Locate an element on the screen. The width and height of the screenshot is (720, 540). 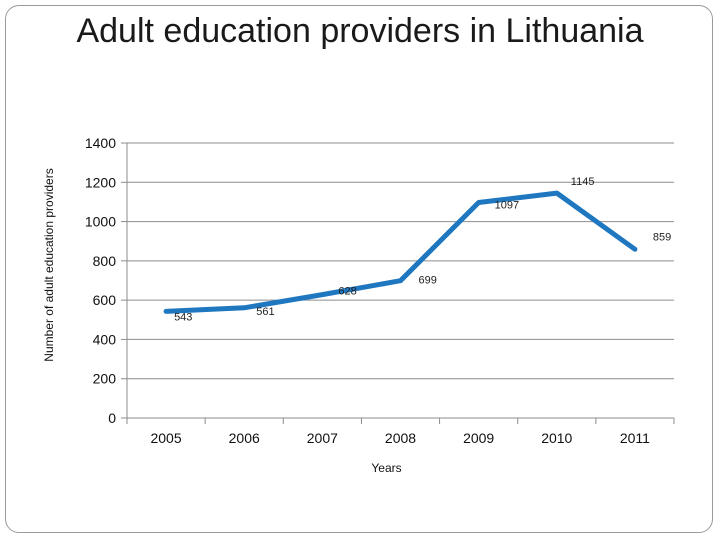
x-tick-label: 2011 is located at coordinates (635, 438).